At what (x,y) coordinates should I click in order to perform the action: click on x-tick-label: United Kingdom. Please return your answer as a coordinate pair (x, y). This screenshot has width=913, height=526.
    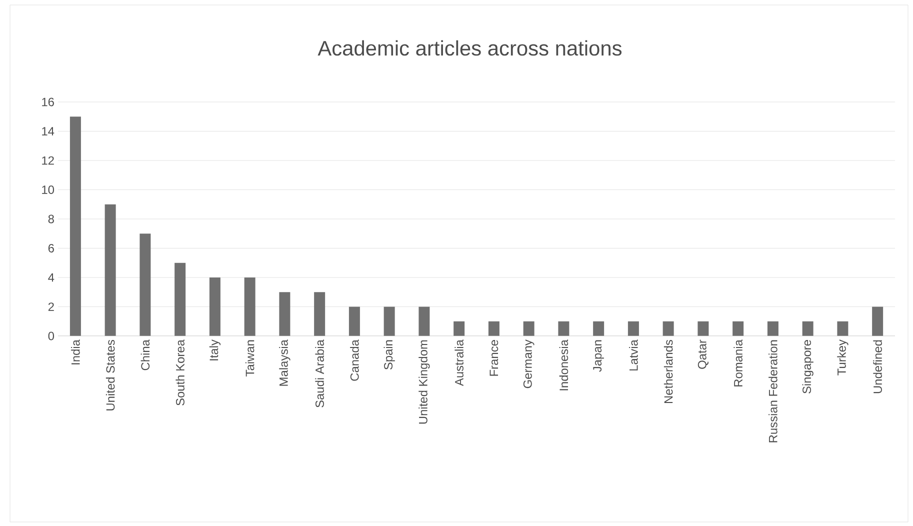
    Looking at the image, I should click on (424, 382).